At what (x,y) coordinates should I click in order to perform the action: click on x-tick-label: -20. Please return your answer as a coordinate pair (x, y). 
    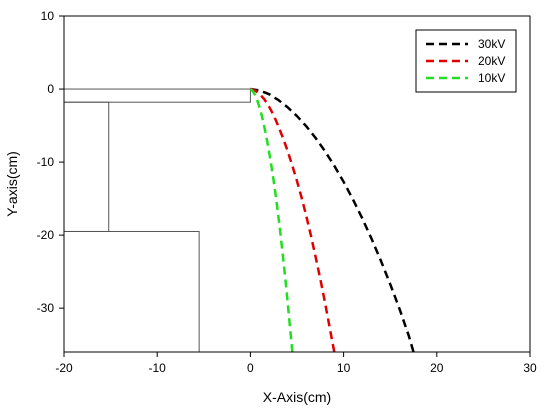
    Looking at the image, I should click on (64, 368).